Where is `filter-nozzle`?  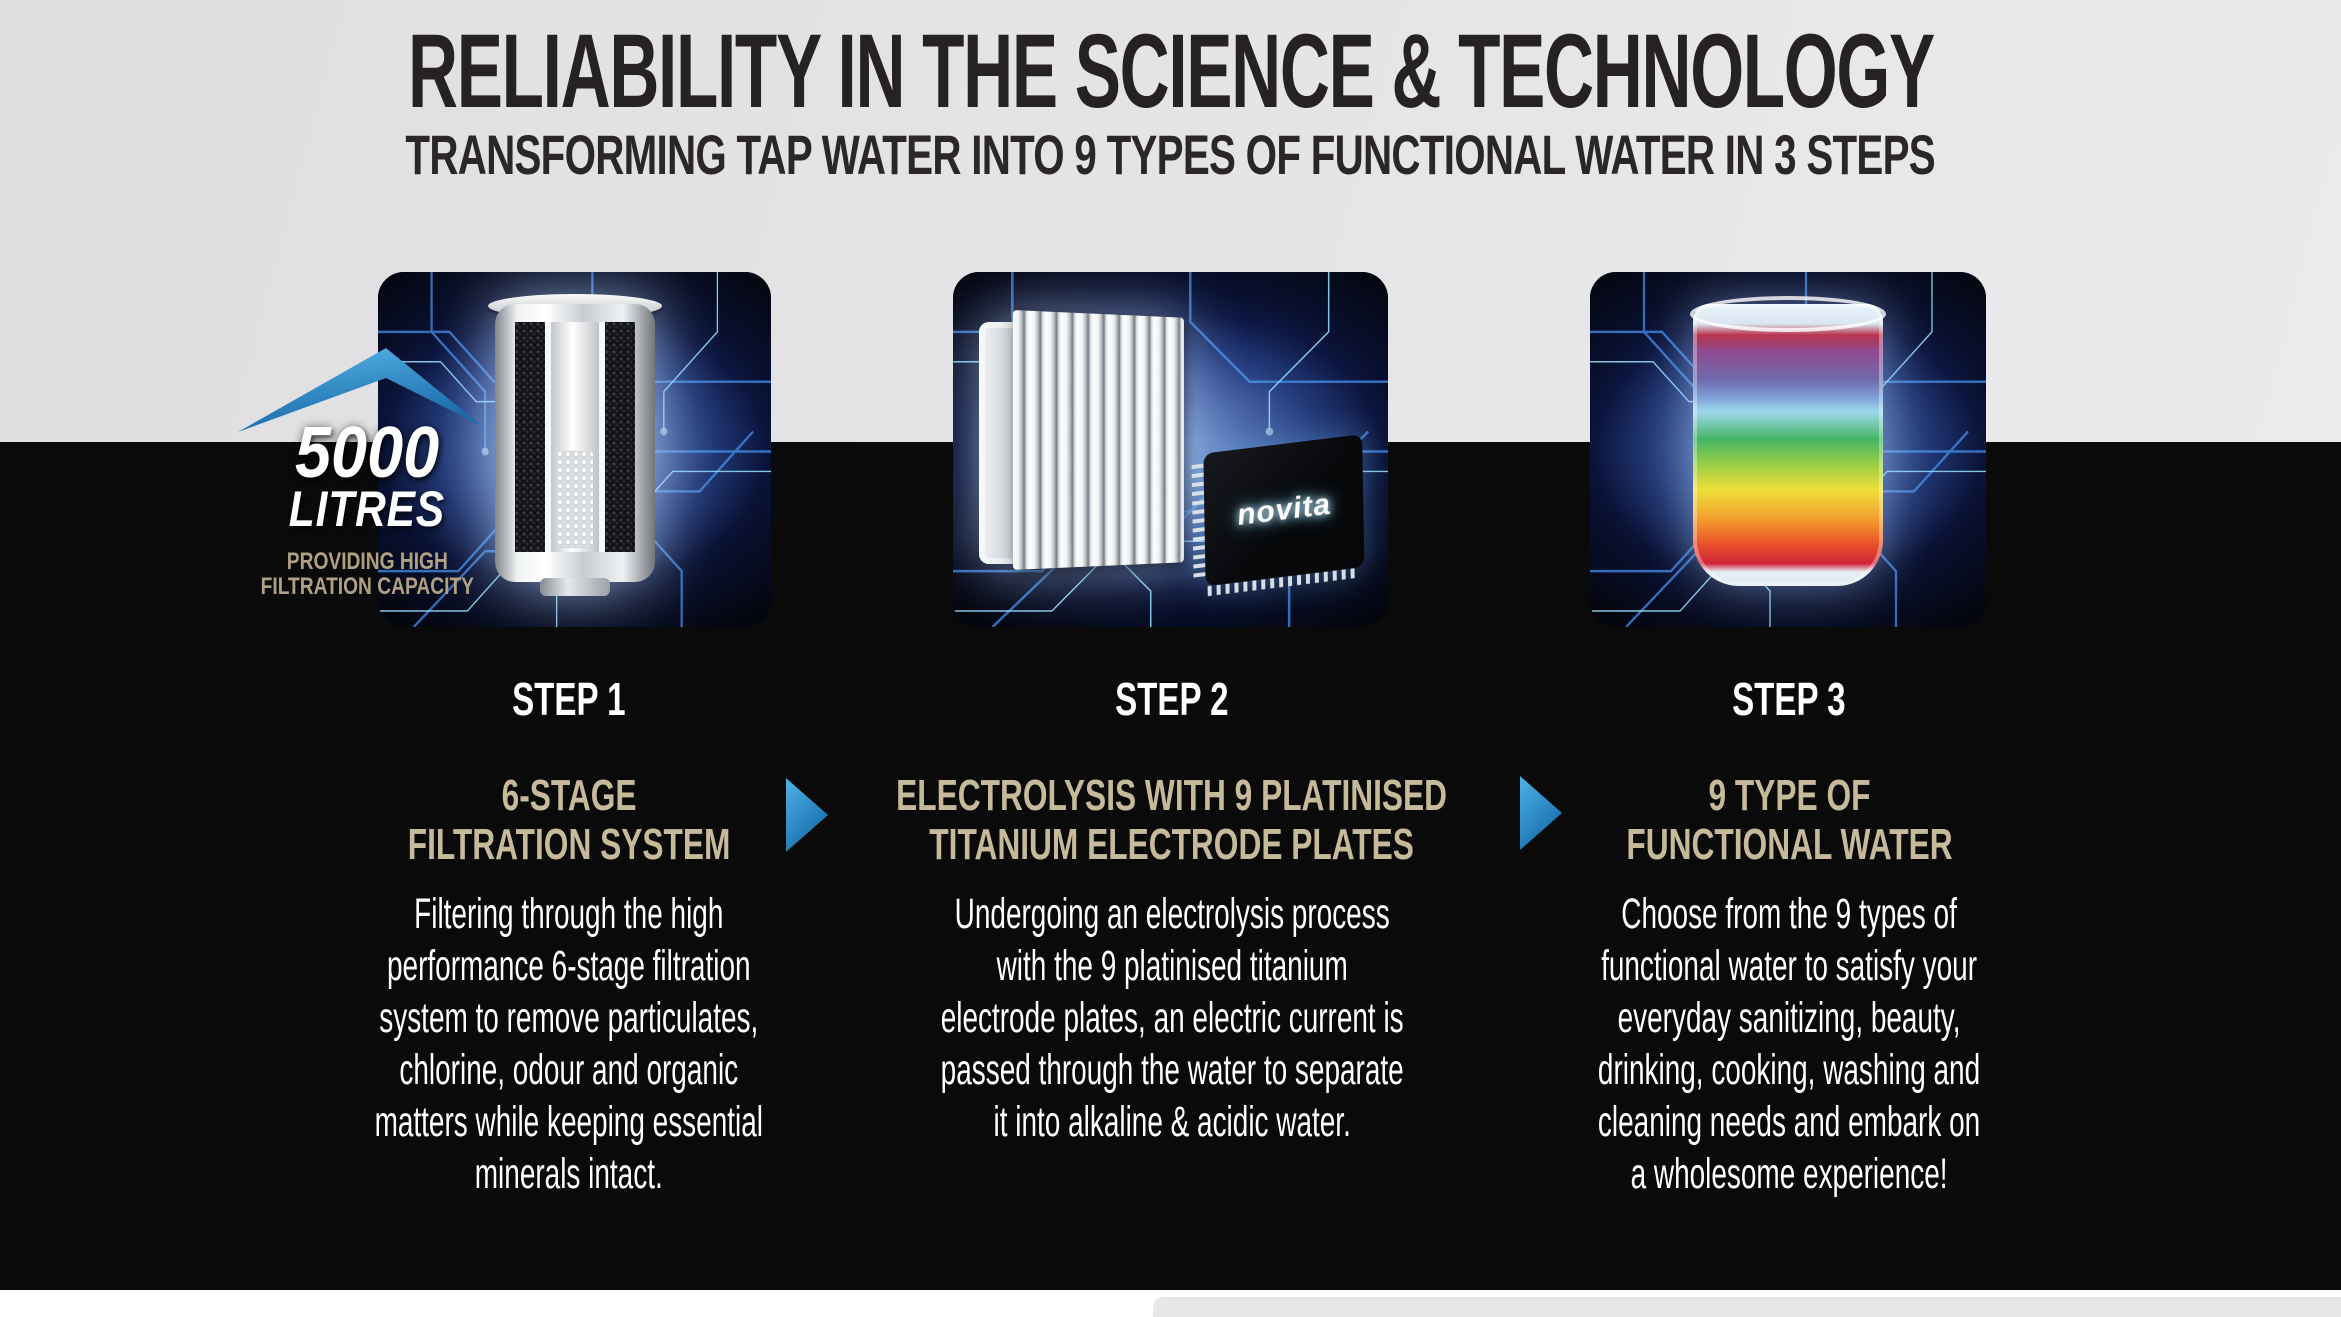
filter-nozzle is located at coordinates (574, 587).